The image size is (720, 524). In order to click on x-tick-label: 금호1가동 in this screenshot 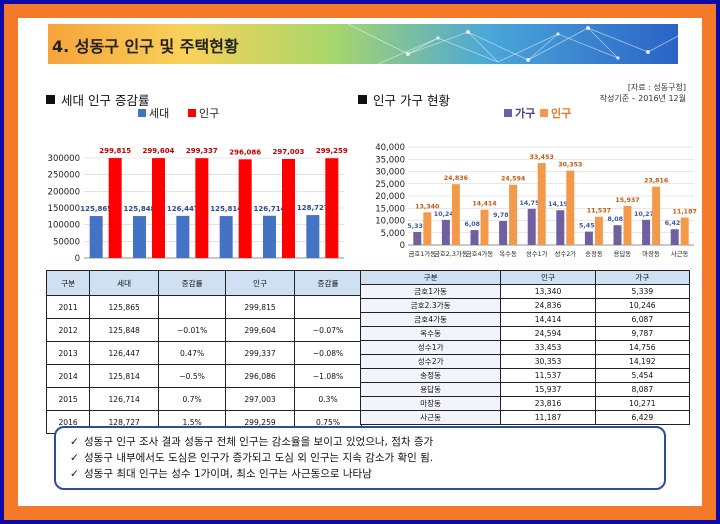, I will do `click(423, 253)`.